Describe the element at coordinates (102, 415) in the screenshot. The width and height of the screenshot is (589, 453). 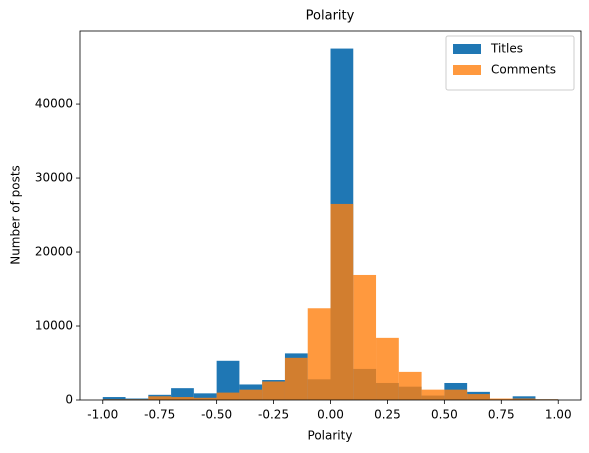
I see `x-tick-label: -1.00` at that location.